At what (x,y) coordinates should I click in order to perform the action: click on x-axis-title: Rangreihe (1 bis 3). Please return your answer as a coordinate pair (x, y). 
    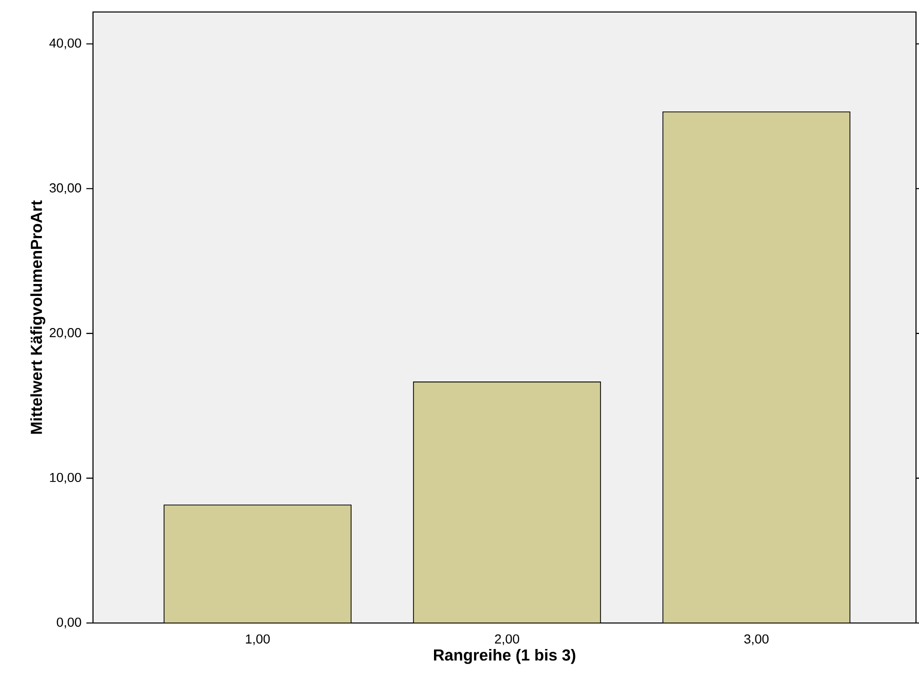
    Looking at the image, I should click on (505, 656).